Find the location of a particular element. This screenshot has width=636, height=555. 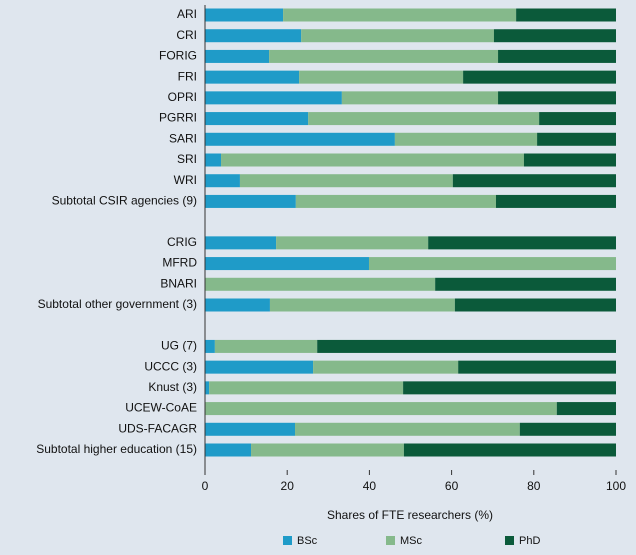

x-axis-label: Shares of FTE researchers (%) is located at coordinates (410, 515).